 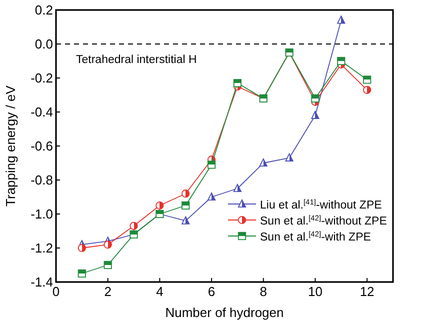 What do you see at coordinates (224, 312) in the screenshot?
I see `x-axis-title: Number of hydrogen` at bounding box center [224, 312].